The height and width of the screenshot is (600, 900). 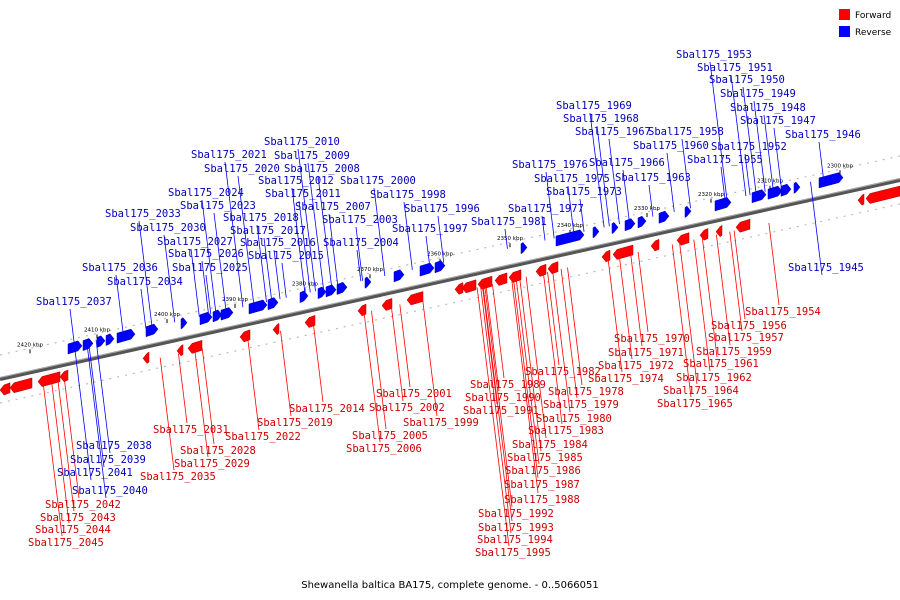 I want to click on forward-gene-label: Sbal175_2028, so click(x=218, y=451).